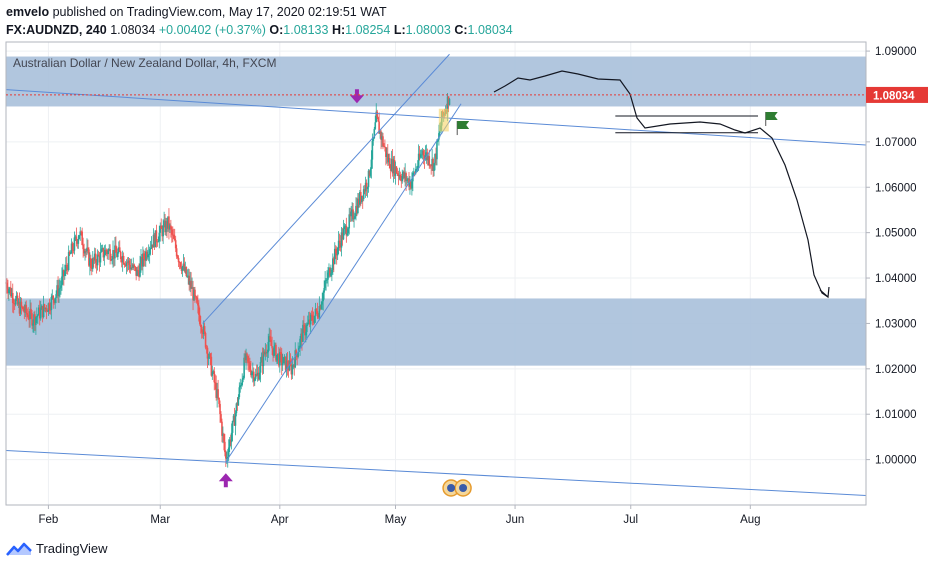 Image resolution: width=932 pixels, height=569 pixels. What do you see at coordinates (896, 234) in the screenshot?
I see `y-tick-label: 1.05000` at bounding box center [896, 234].